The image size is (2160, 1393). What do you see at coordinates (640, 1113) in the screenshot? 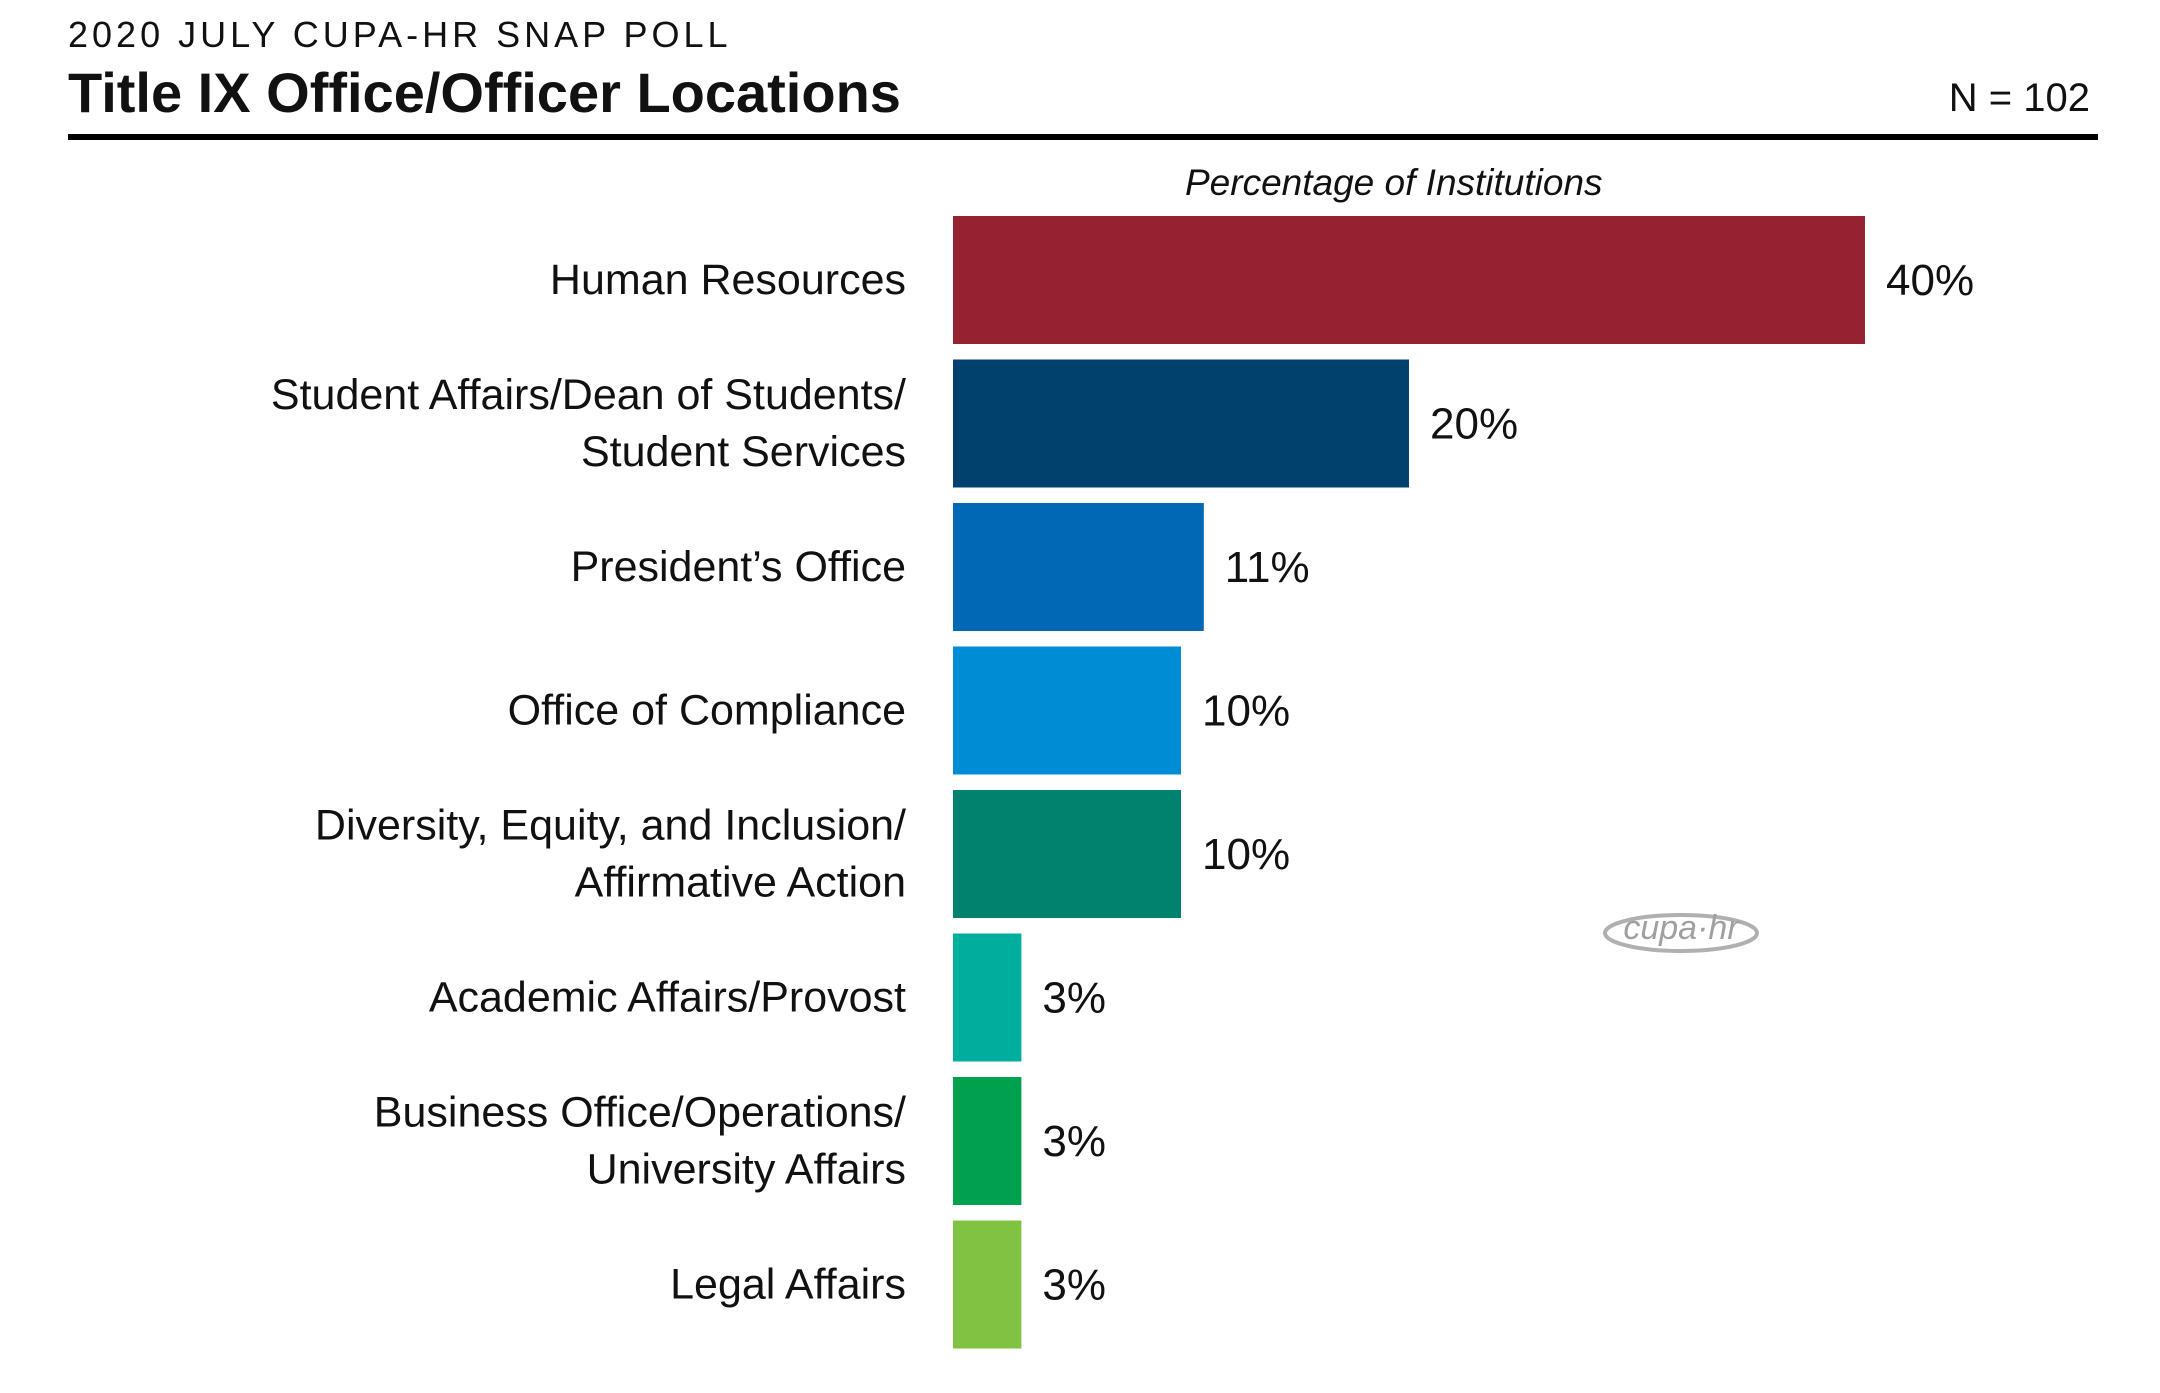
I see `category-label: Business Office/Operations/` at bounding box center [640, 1113].